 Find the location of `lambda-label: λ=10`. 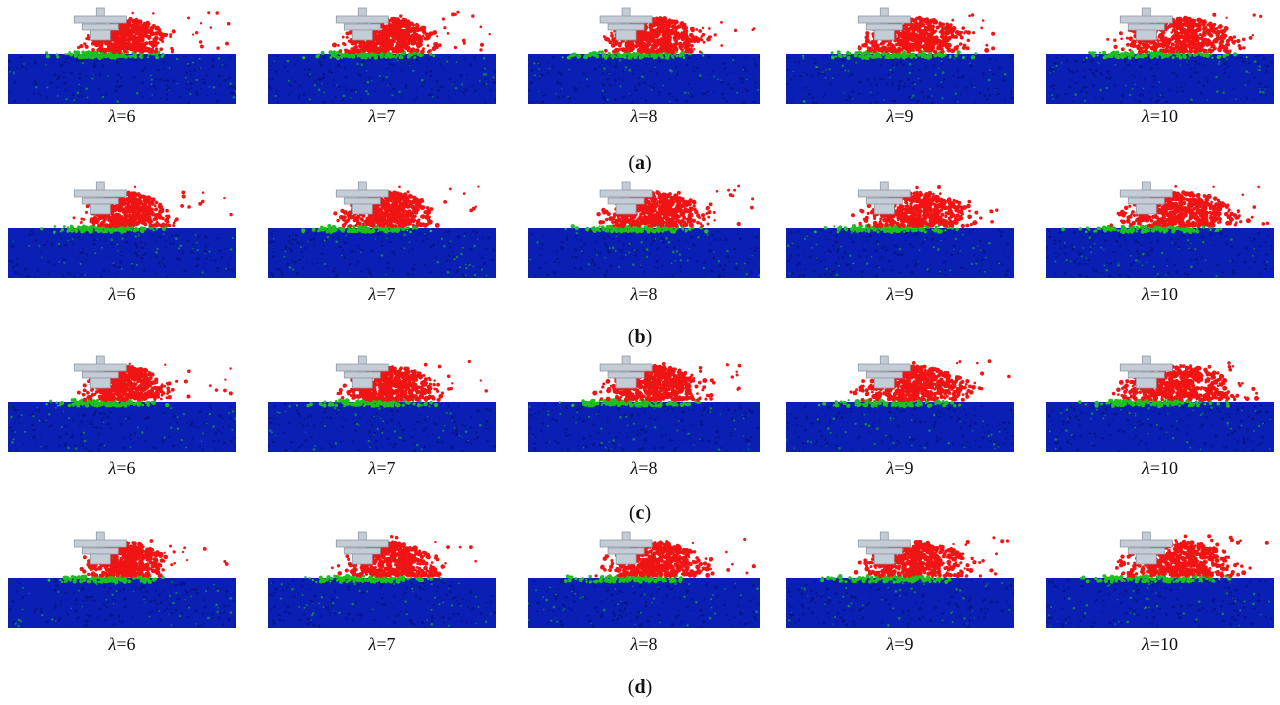

lambda-label: λ=10 is located at coordinates (1160, 116).